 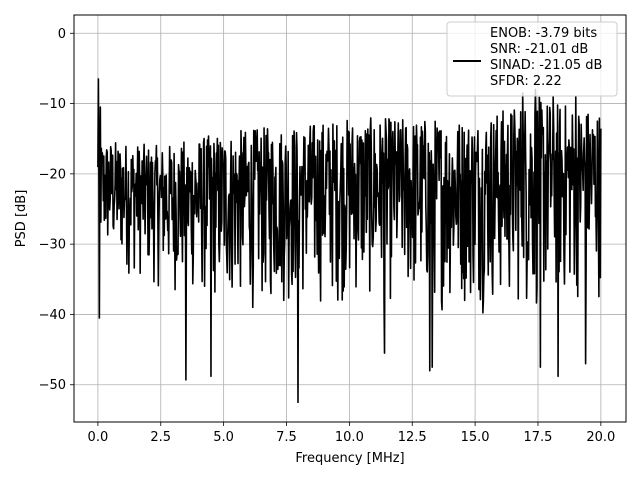 What do you see at coordinates (52, 315) in the screenshot?
I see `y-tick-label: −40` at bounding box center [52, 315].